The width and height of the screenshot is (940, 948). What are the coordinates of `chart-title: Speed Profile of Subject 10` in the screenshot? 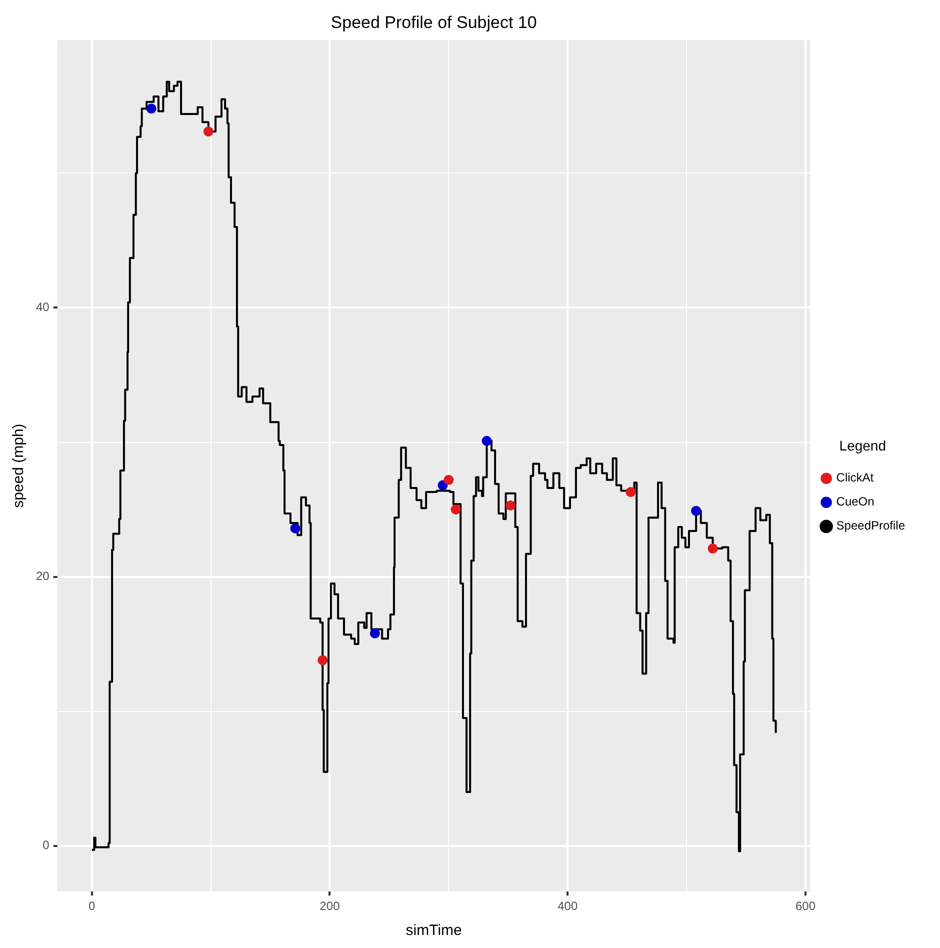 It's located at (433, 22).